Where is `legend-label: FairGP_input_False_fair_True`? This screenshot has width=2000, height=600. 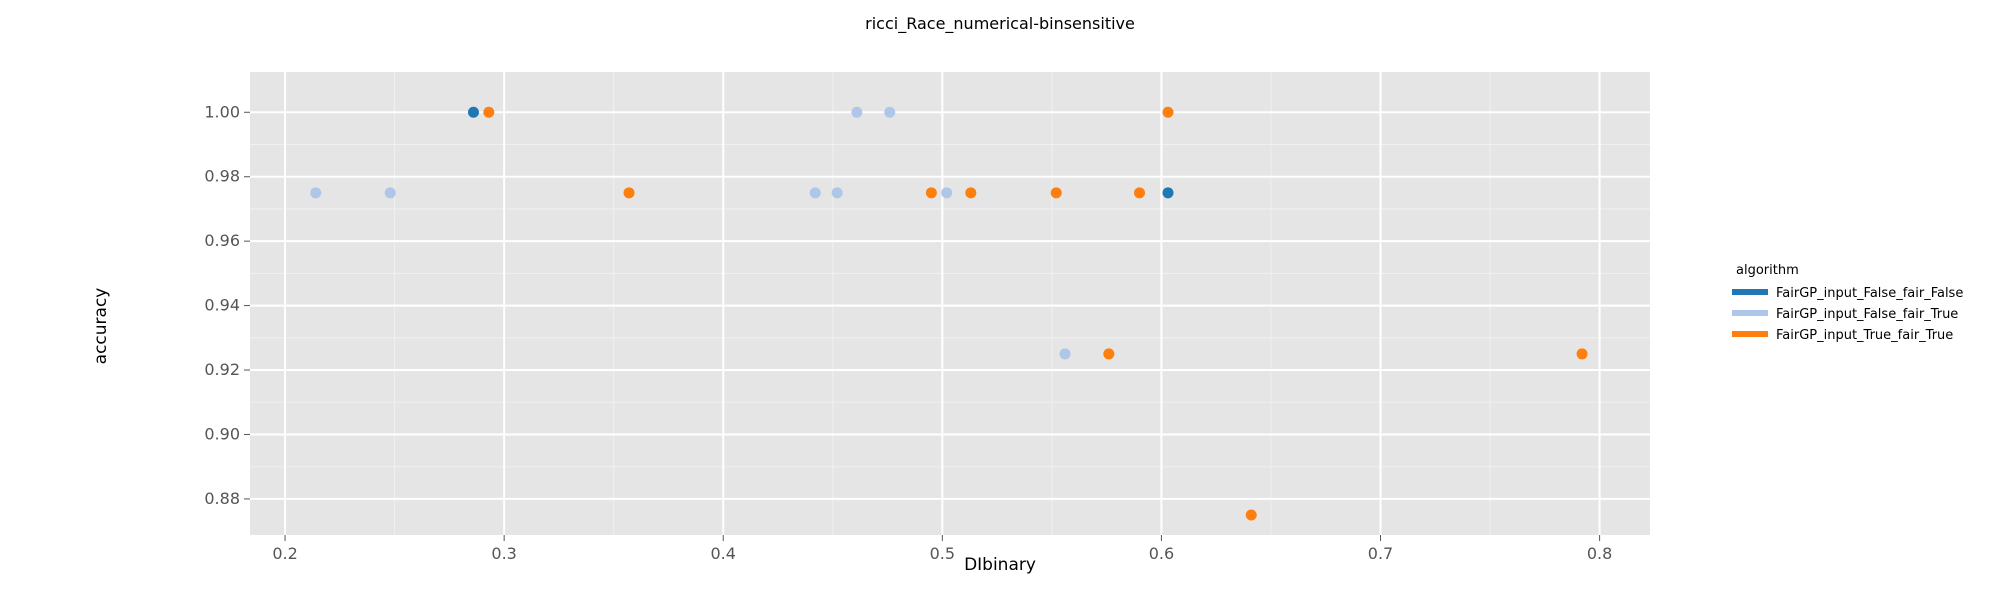 legend-label: FairGP_input_False_fair_True is located at coordinates (1867, 314).